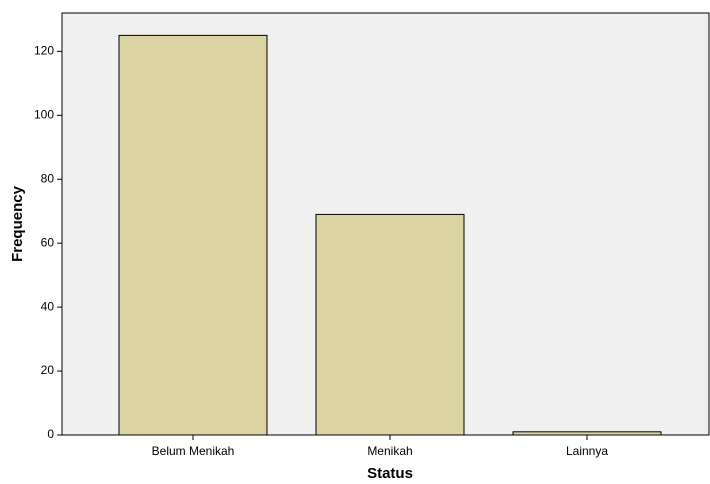  Describe the element at coordinates (587, 451) in the screenshot. I see `x-tick-label: Lainnya` at that location.